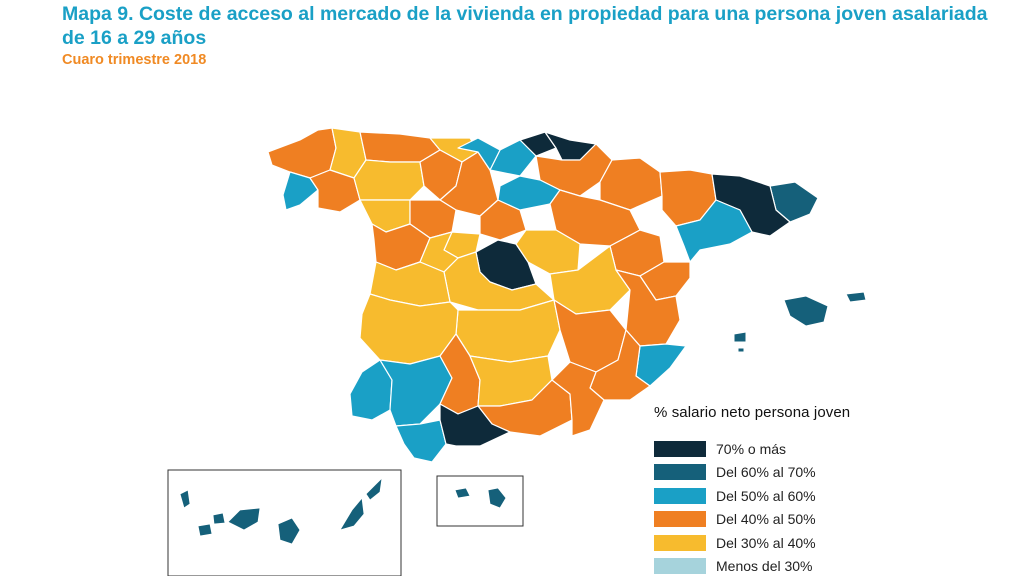 This screenshot has width=1024, height=578. I want to click on region-gran-canaria, so click(289, 531).